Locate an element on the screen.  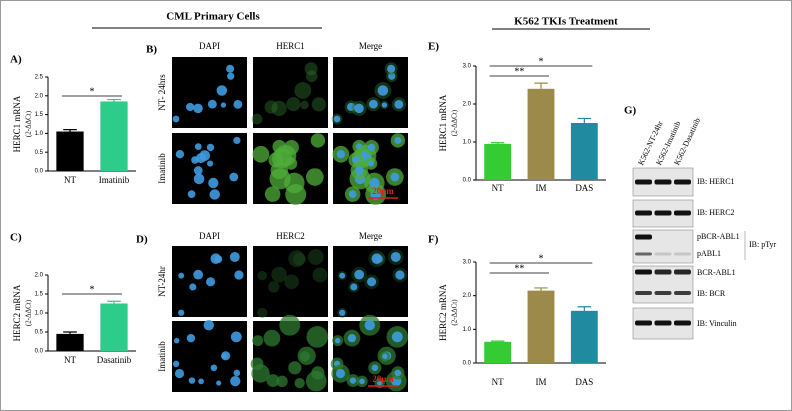
y-tick-label: 0.0 is located at coordinates (467, 181).